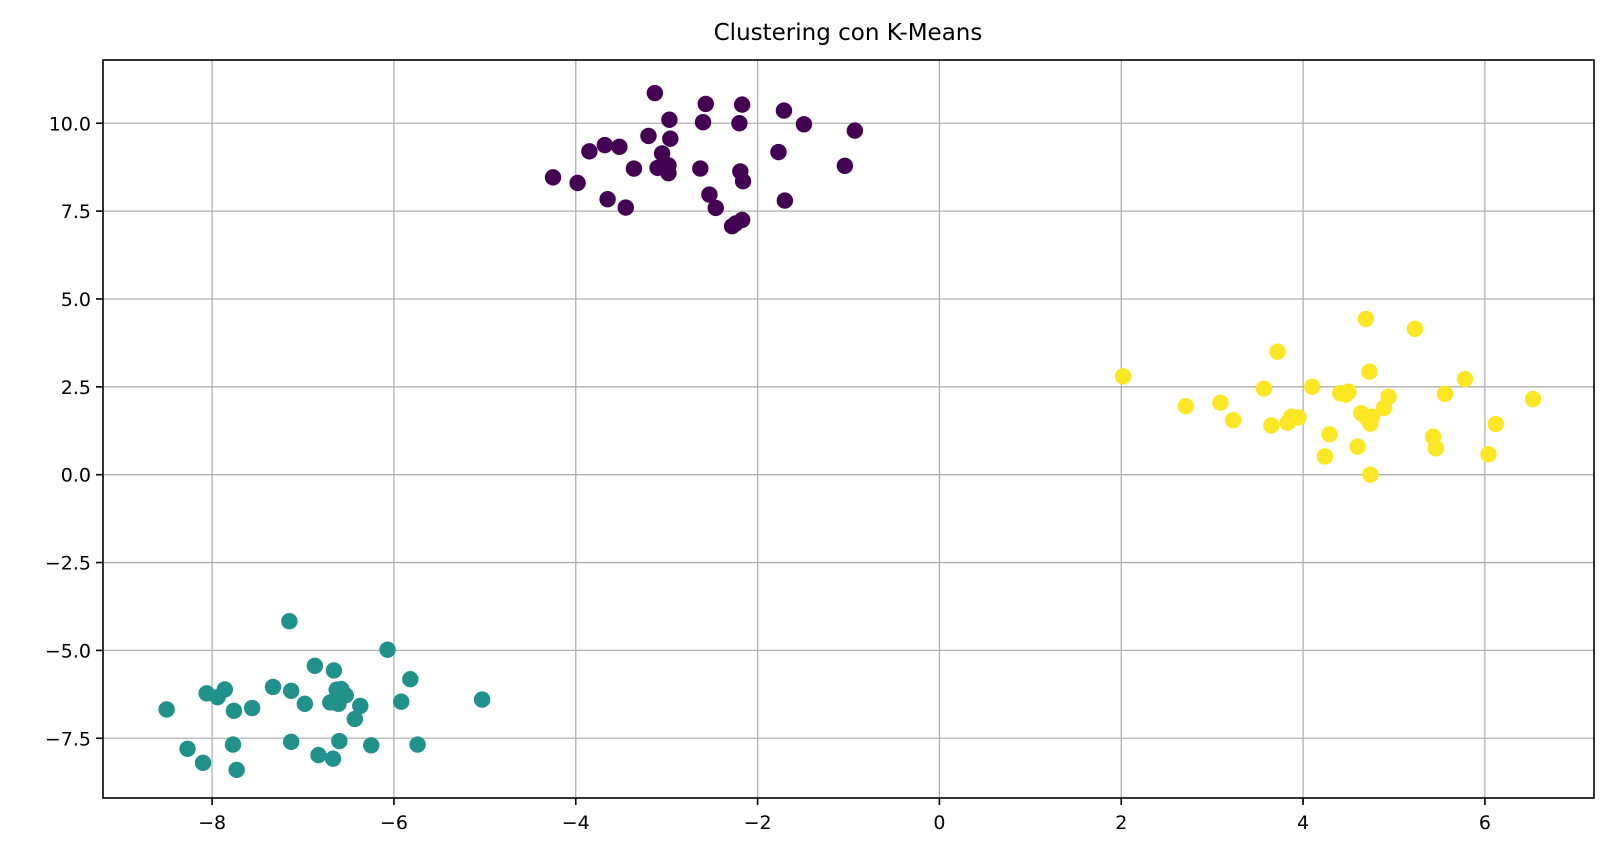 This screenshot has width=1609, height=862. Describe the element at coordinates (68, 739) in the screenshot. I see `y-tick-label: −7.5` at that location.